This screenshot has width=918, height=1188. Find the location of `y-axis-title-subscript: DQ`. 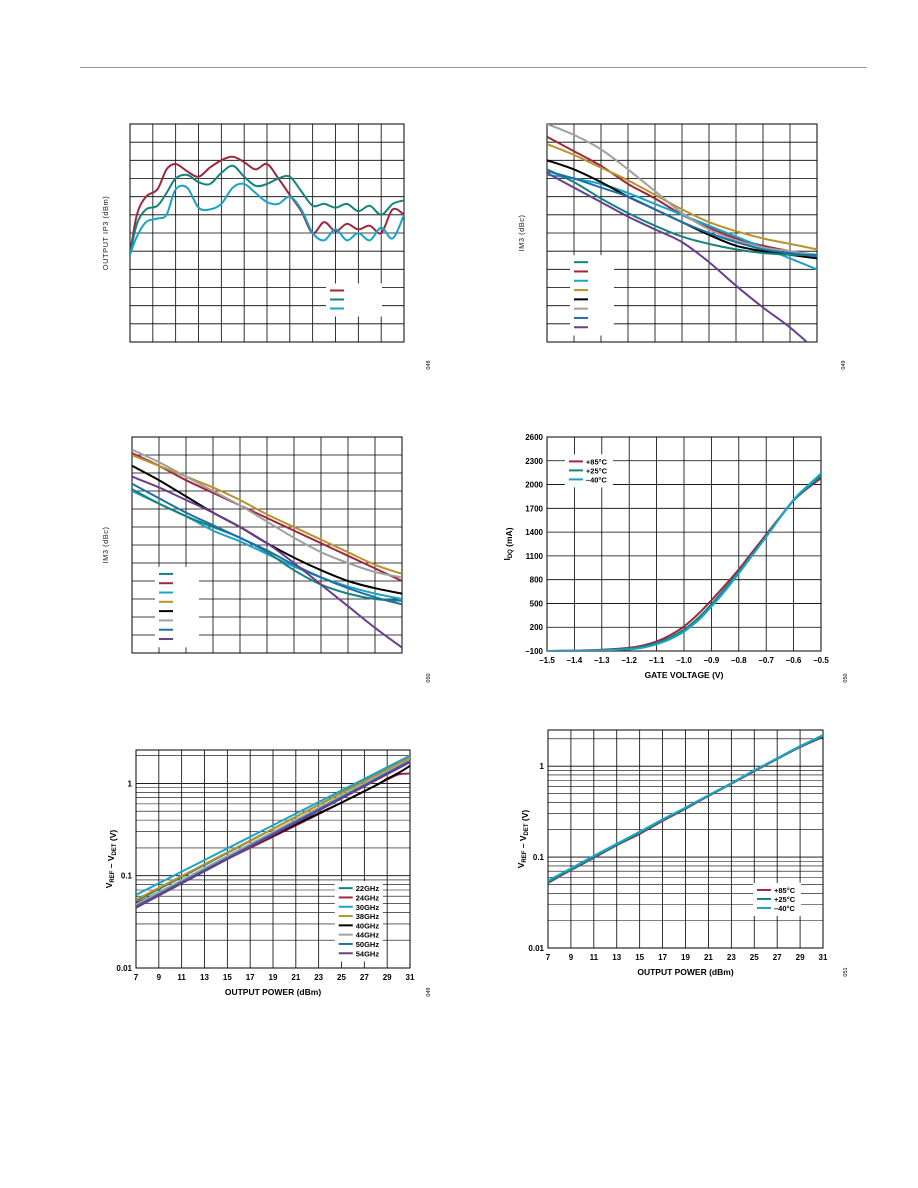

y-axis-title-subscript: DQ is located at coordinates (511, 553).